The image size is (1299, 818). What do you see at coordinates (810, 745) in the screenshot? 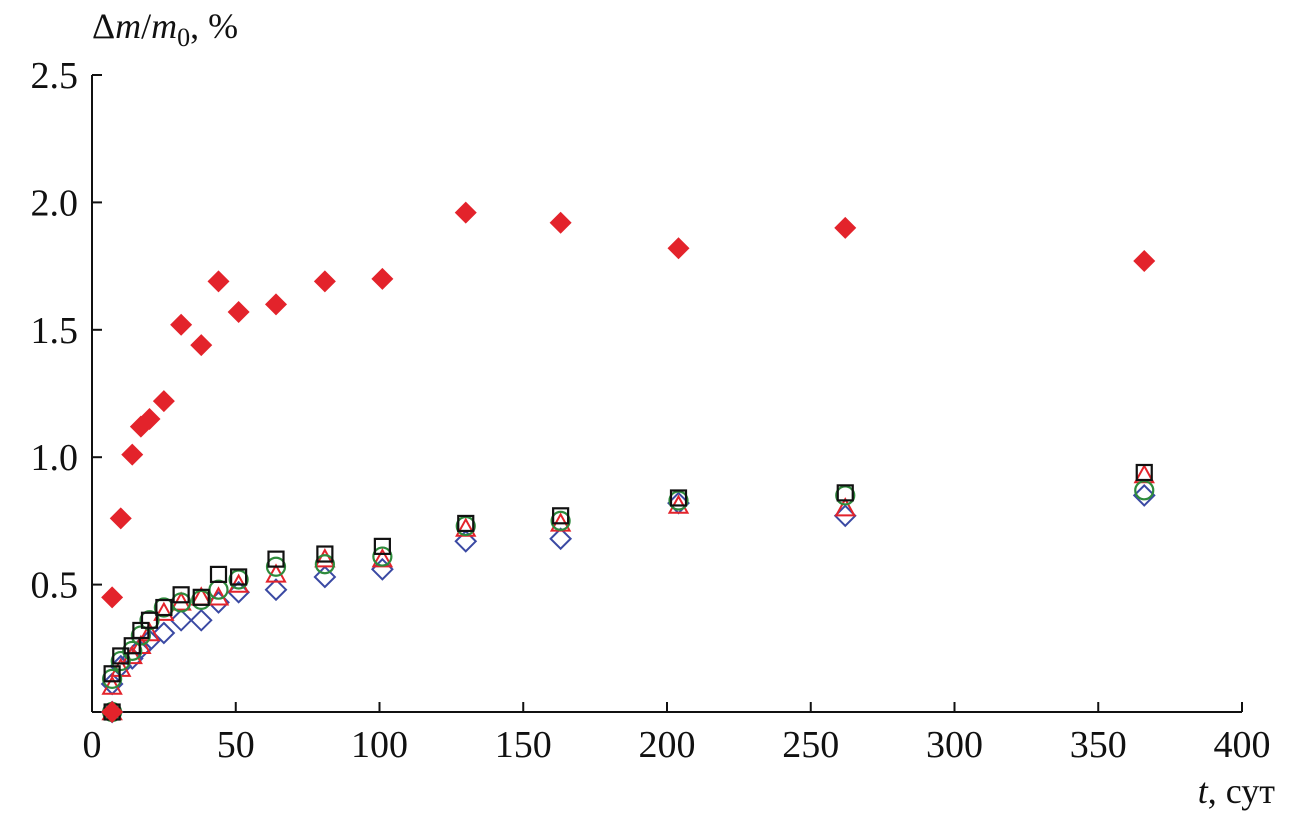
I see `x-tick-label: 250` at bounding box center [810, 745].